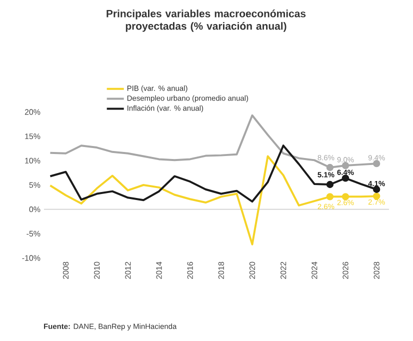 The height and width of the screenshot is (341, 413). Describe the element at coordinates (206, 21) in the screenshot. I see `chart-title: Principales variables macroeconómicas proyectadas (% variación anual)` at that location.